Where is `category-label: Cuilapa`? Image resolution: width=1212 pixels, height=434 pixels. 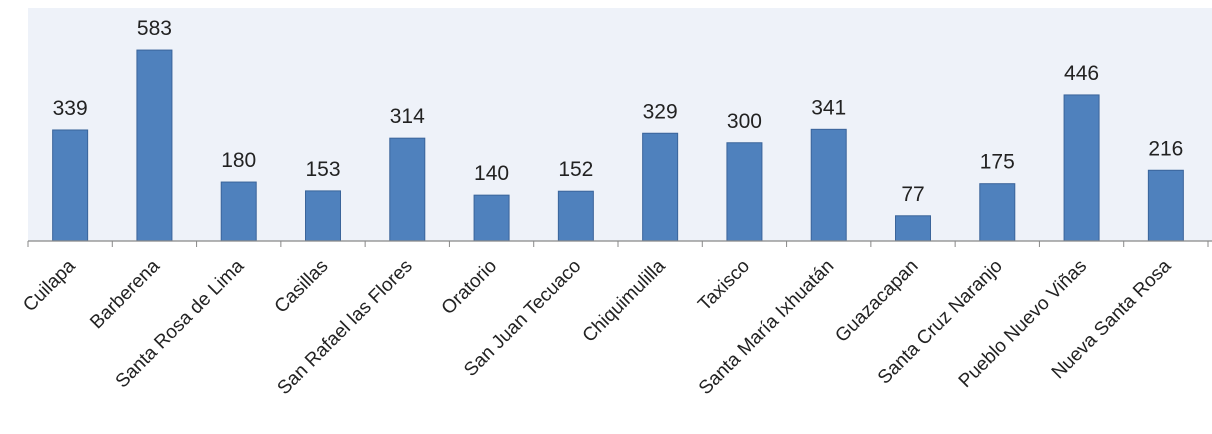
category-label: Cuilapa is located at coordinates (49, 285).